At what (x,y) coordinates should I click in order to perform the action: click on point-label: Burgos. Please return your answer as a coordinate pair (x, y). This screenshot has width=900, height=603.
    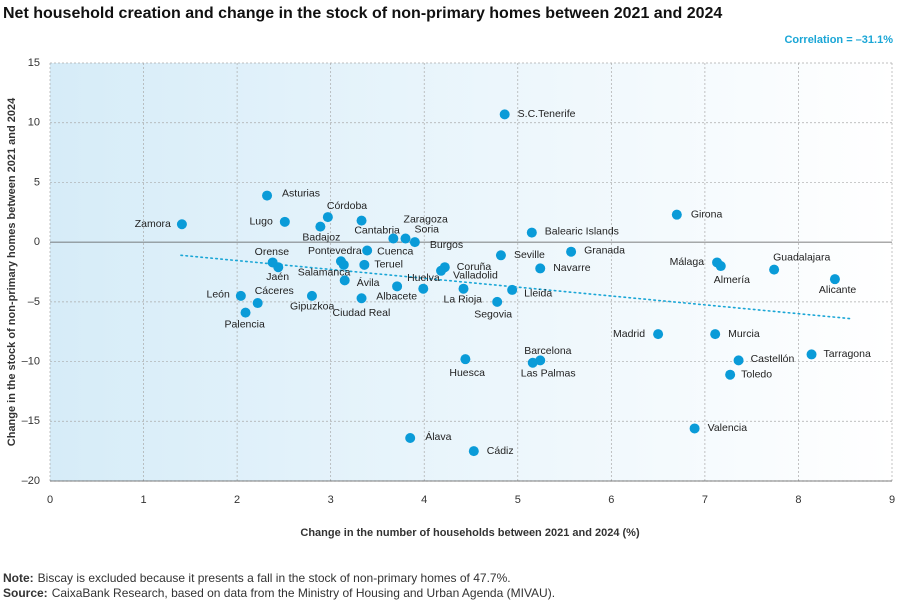
    Looking at the image, I should click on (446, 245).